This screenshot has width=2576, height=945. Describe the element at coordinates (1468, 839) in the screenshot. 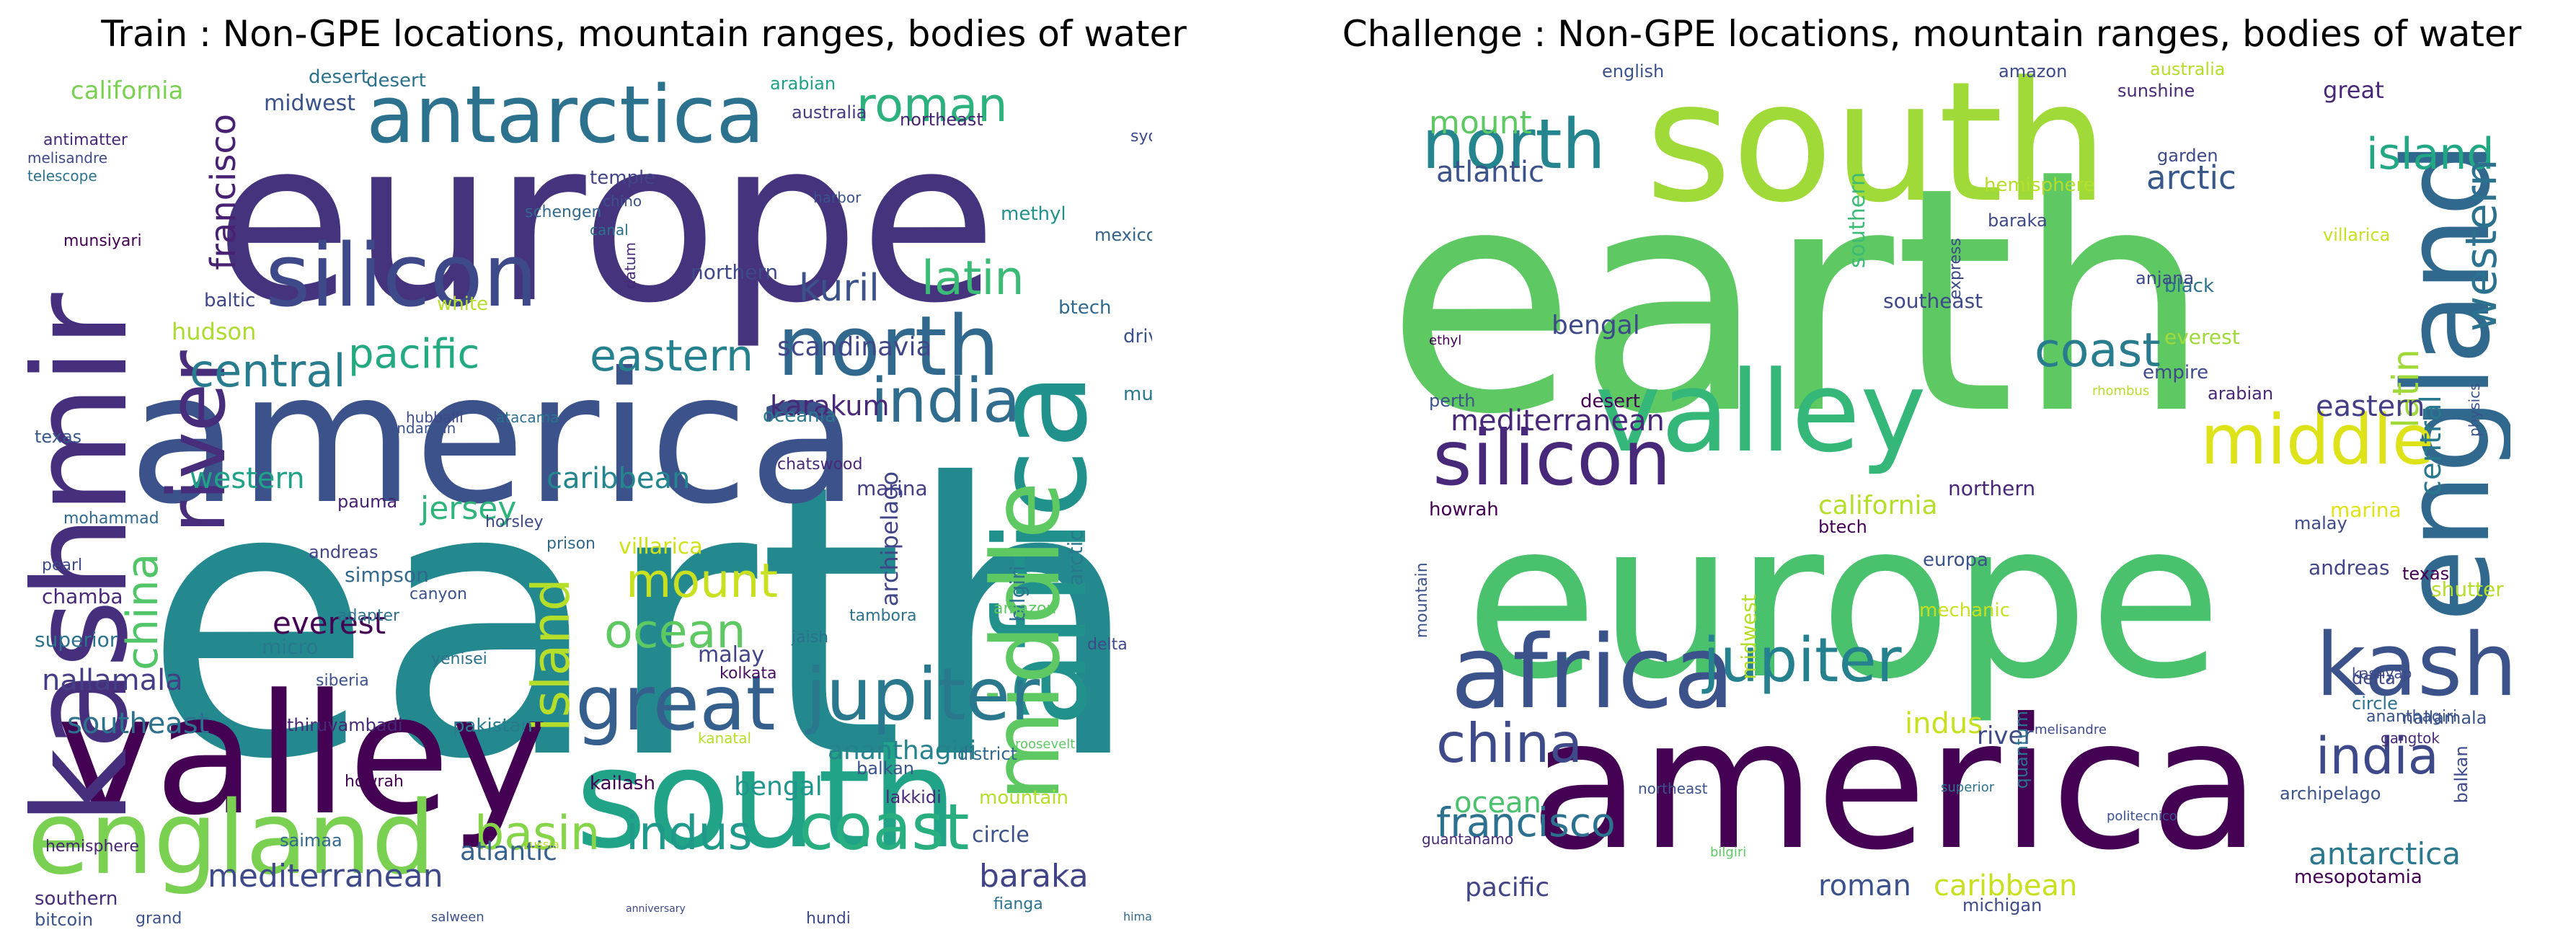

I see `cloud-word: guantanamo` at that location.